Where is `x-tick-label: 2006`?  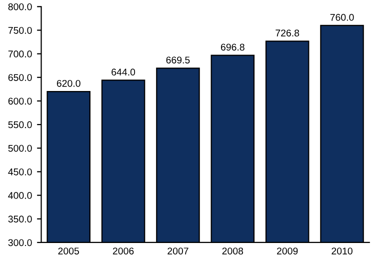 x-tick-label: 2006 is located at coordinates (123, 251).